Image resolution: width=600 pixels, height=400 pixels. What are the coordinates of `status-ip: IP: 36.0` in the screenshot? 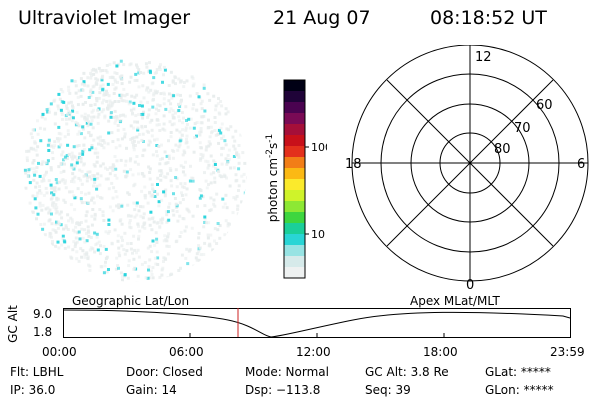 It's located at (33, 390).